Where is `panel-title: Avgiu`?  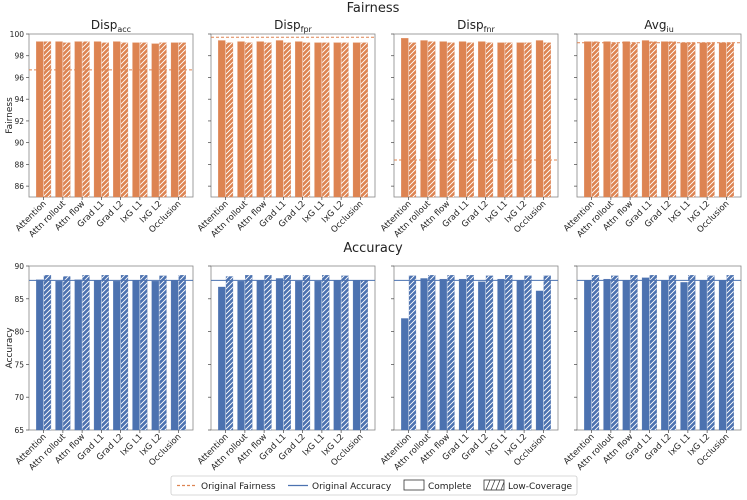
panel-title: Avgiu is located at coordinates (659, 26).